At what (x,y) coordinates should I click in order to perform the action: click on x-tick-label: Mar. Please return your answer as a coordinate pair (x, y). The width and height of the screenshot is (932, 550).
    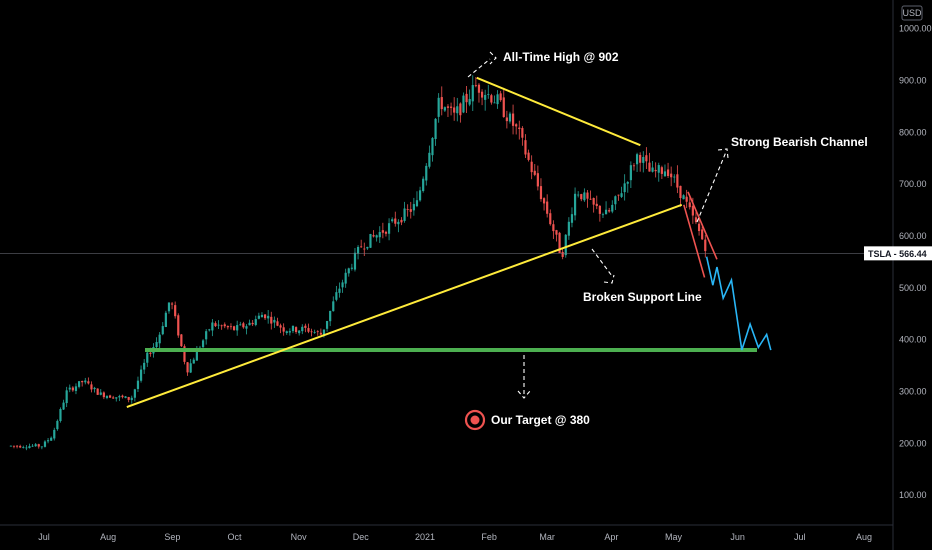
    Looking at the image, I should click on (547, 537).